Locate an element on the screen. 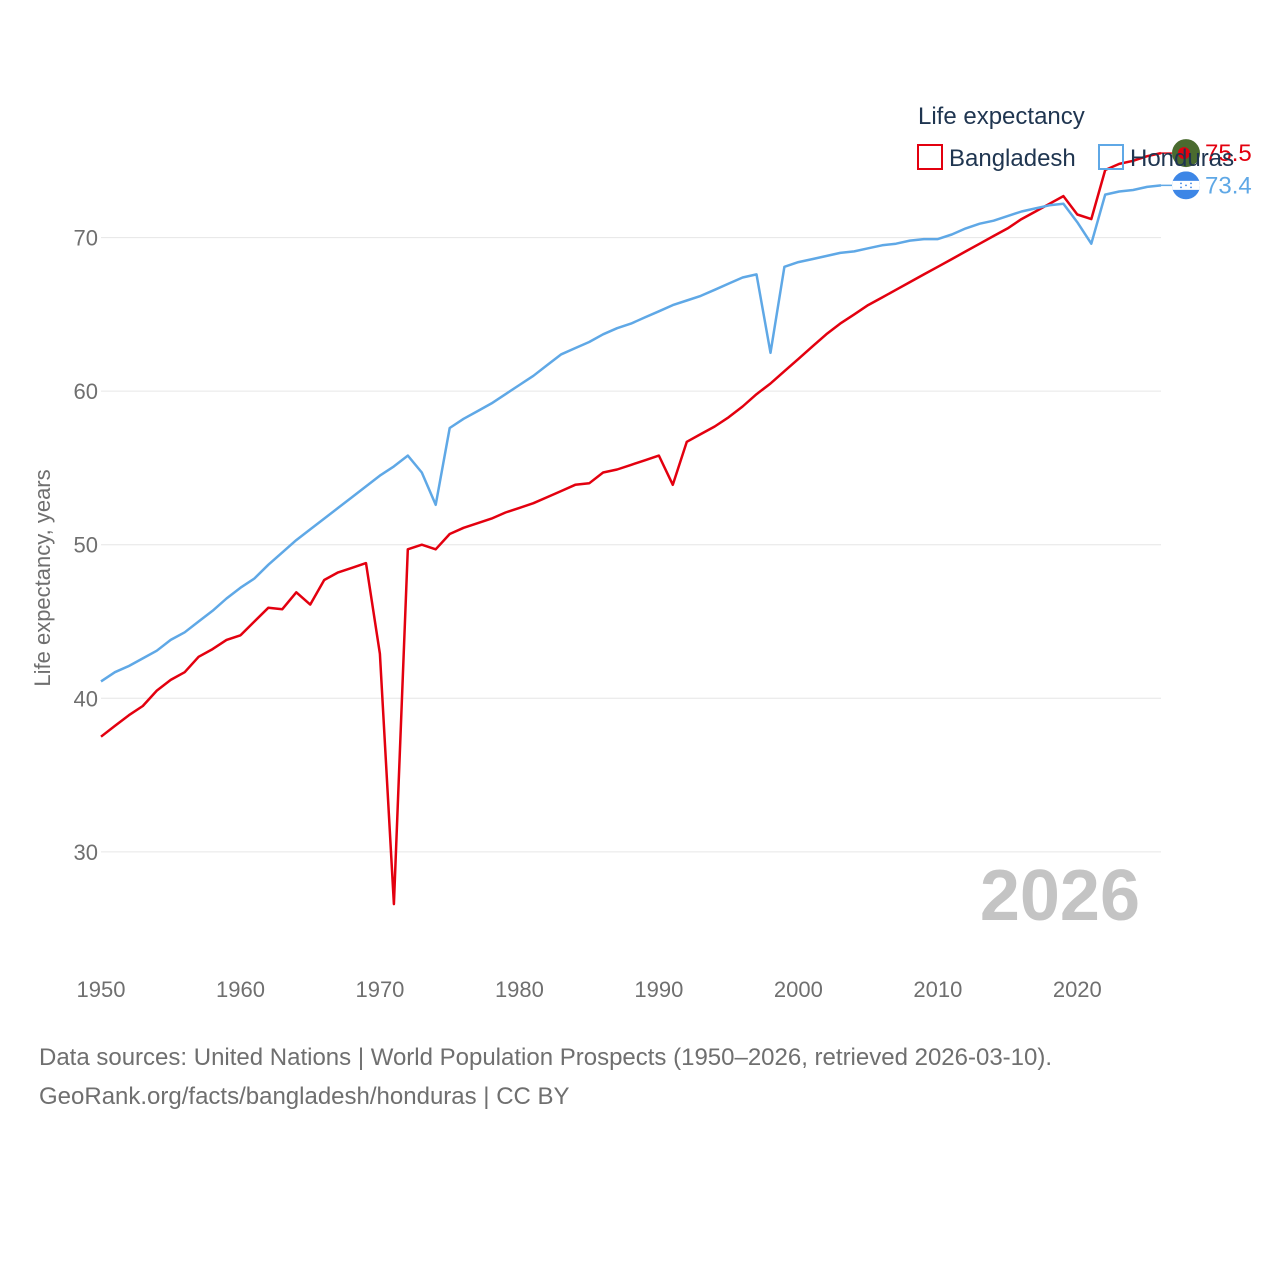 Image resolution: width=1280 pixels, height=1280 pixels. end-value-label-honduras: 73.4 is located at coordinates (1228, 185).